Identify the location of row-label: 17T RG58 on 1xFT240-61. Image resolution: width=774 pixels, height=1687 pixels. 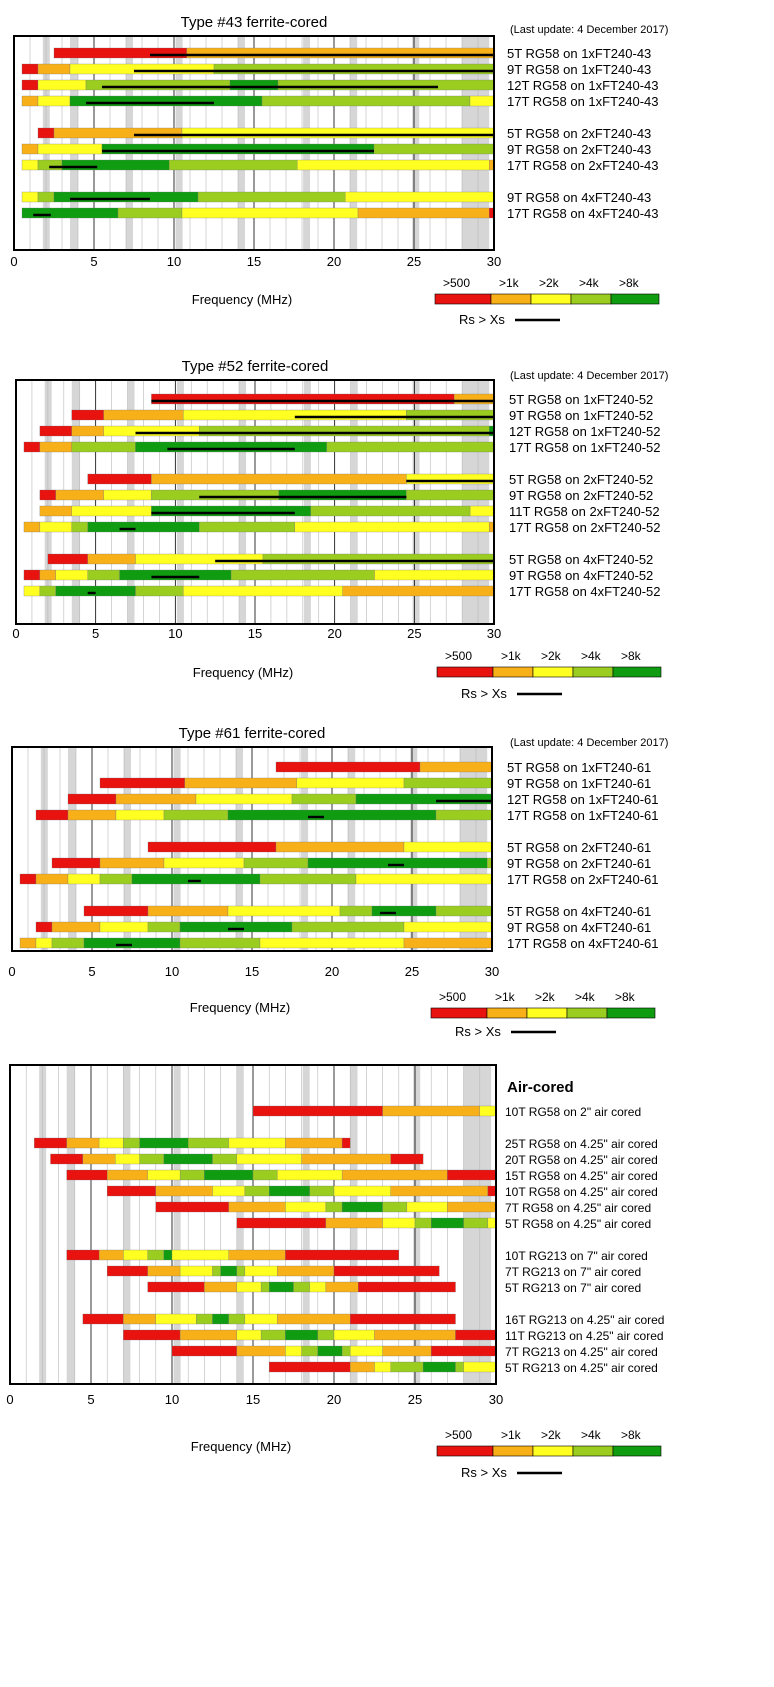
(583, 815).